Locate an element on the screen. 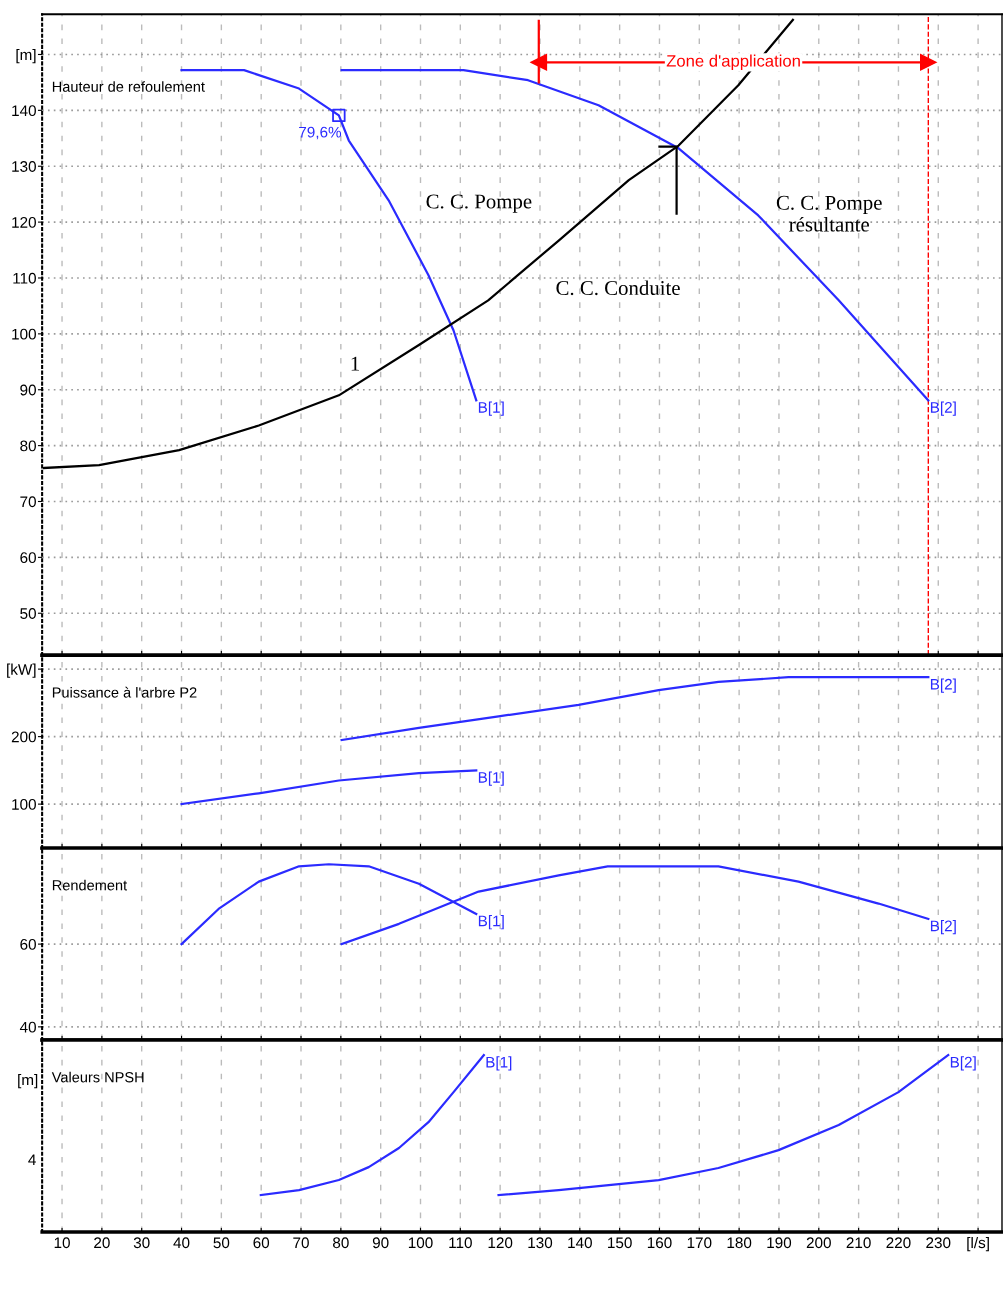 This screenshot has height=1295, width=1003. y-tick-label: 90 is located at coordinates (28, 390).